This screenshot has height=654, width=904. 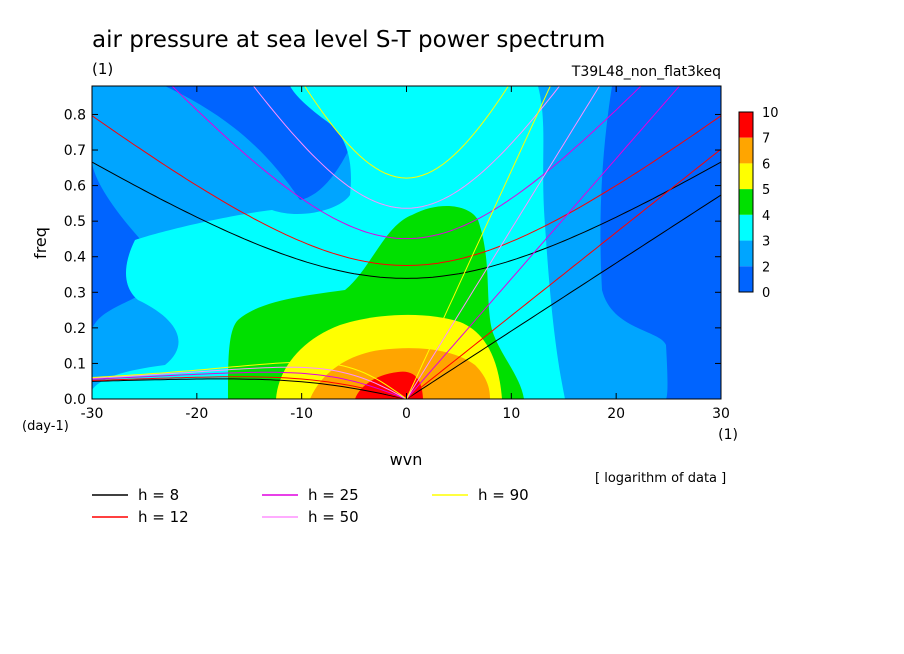 I want to click on colorbar-frame, so click(x=746, y=202).